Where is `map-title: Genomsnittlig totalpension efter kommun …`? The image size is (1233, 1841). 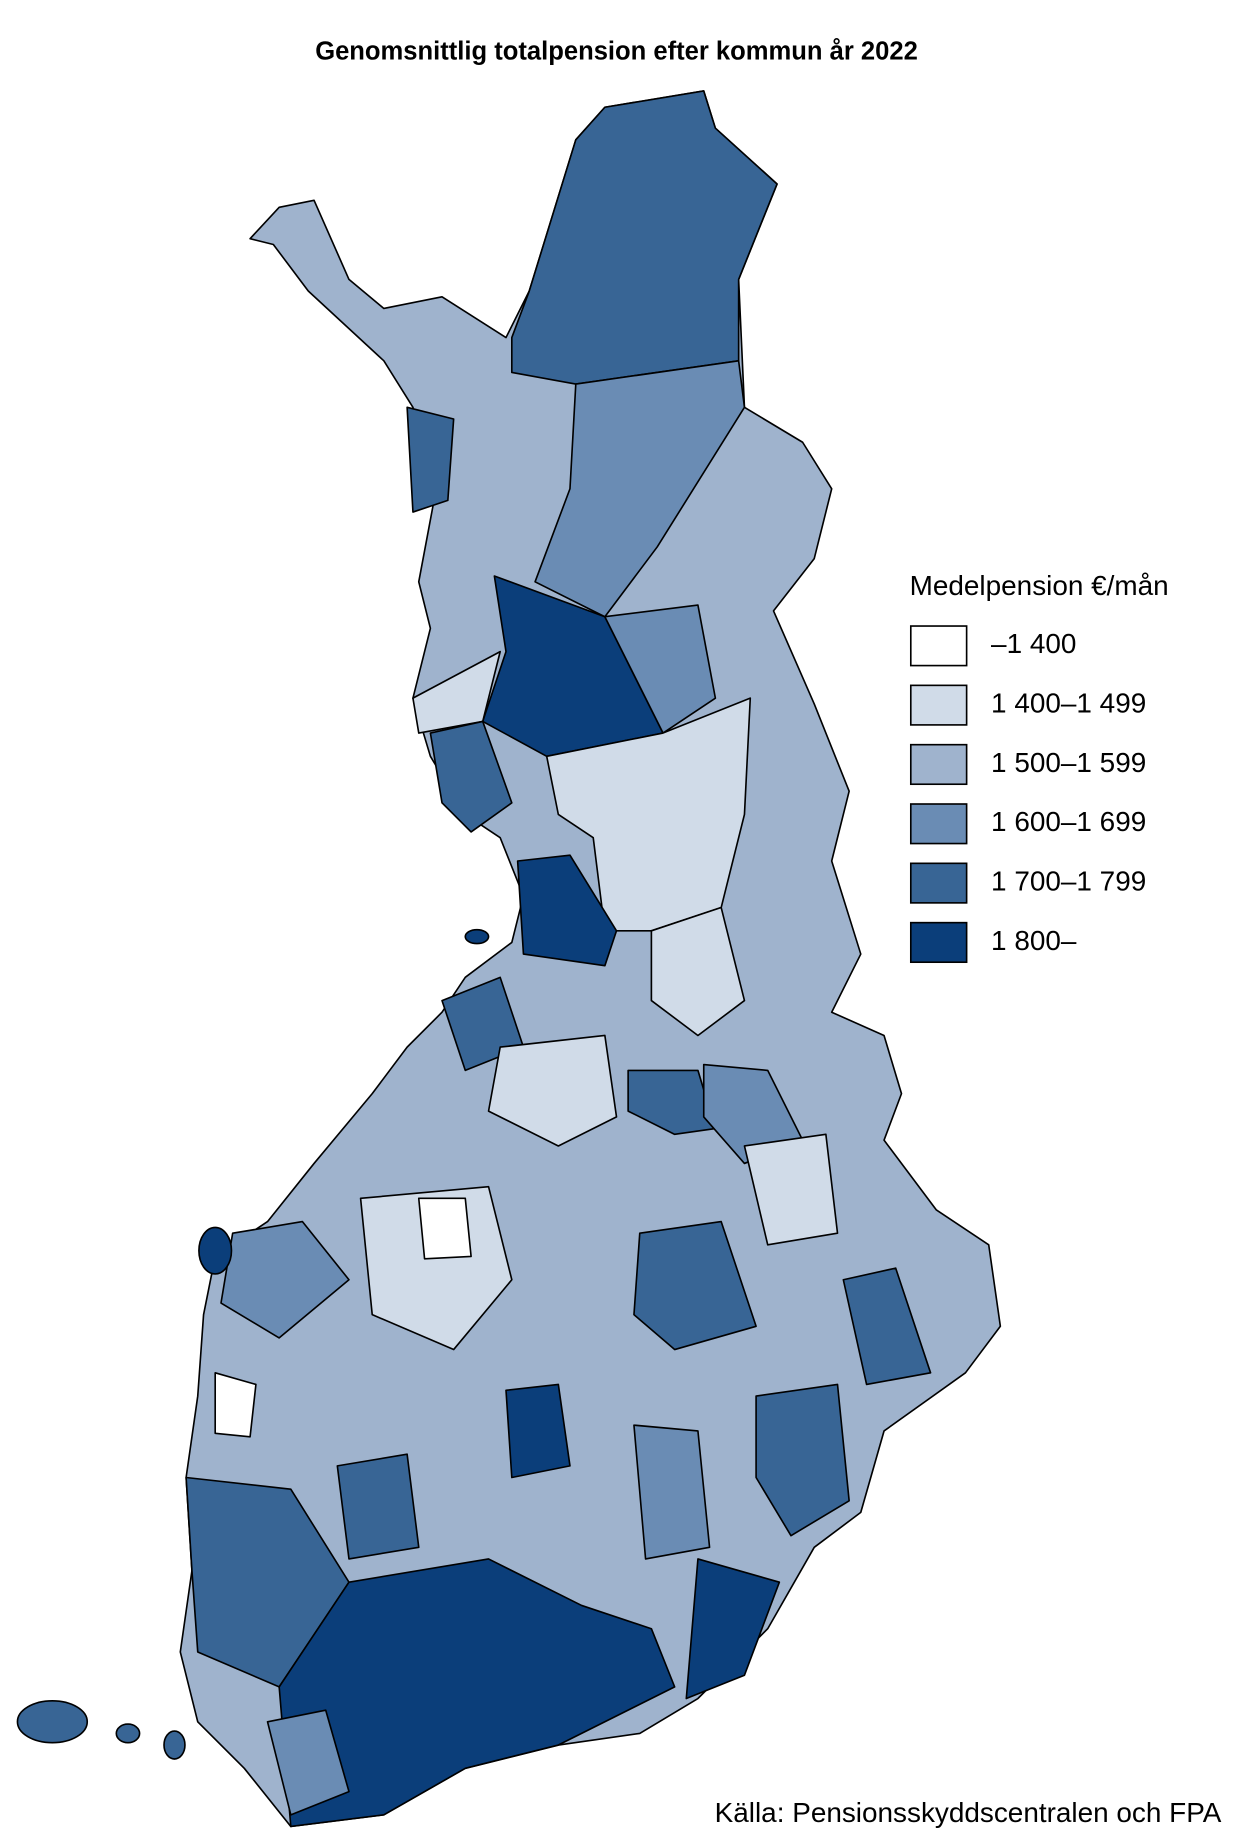
map-title: Genomsnittlig totalpension efter kommun … is located at coordinates (616, 51).